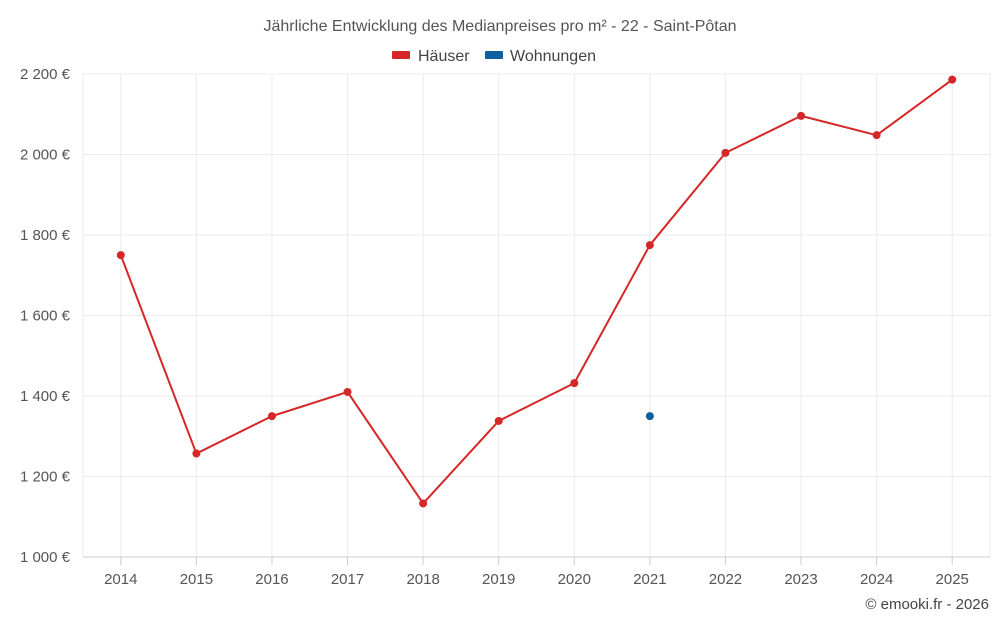  I want to click on data-point-häuser-2025, so click(952, 79).